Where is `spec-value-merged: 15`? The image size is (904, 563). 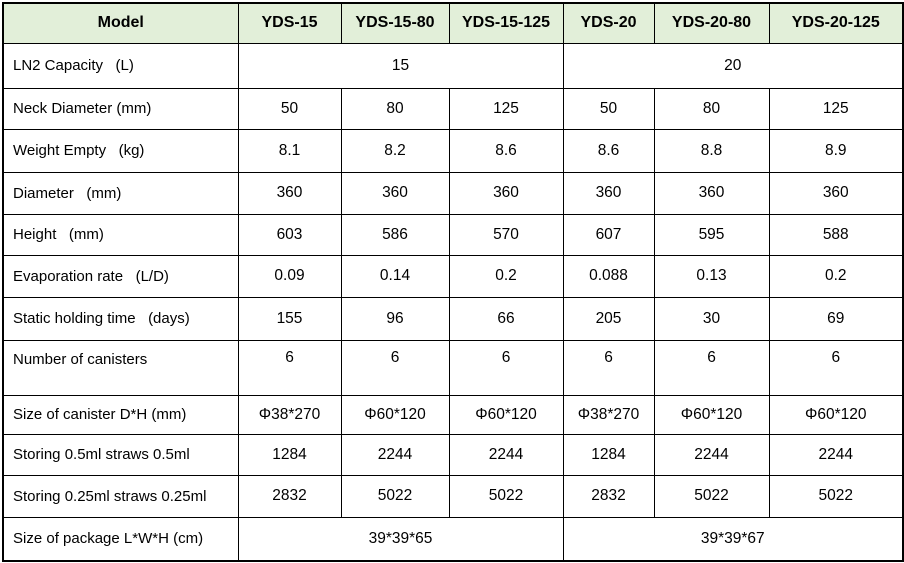 spec-value-merged: 15 is located at coordinates (400, 65).